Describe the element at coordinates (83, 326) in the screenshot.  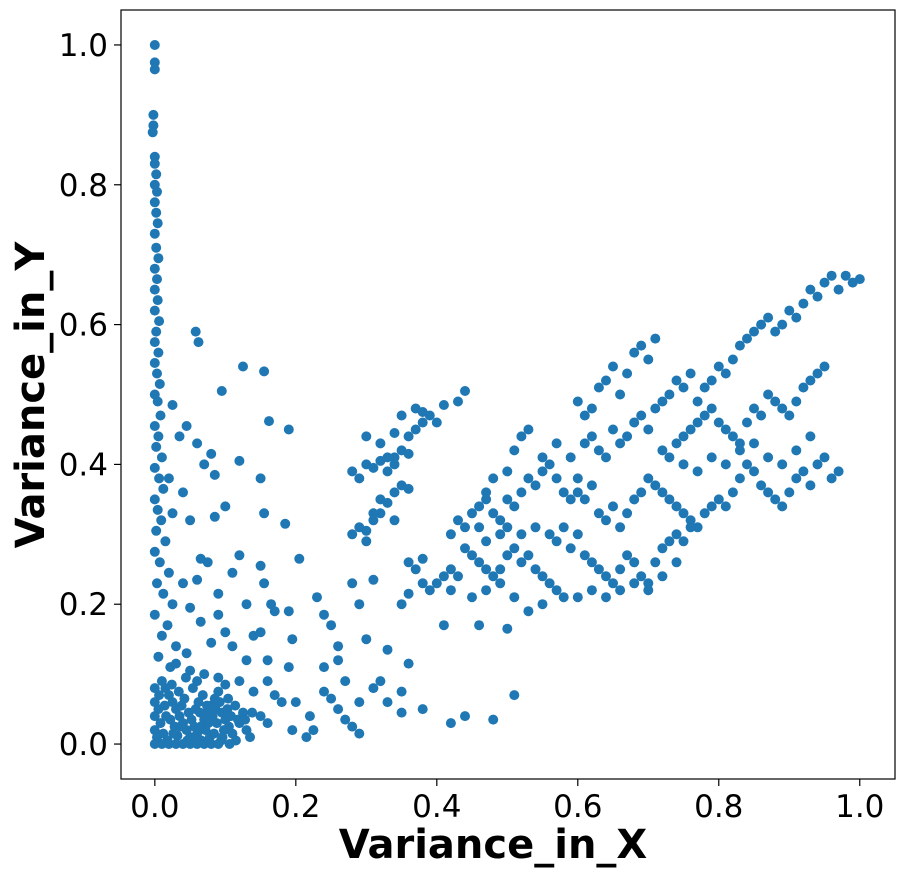
I see `y-tick-label: 0.6` at that location.